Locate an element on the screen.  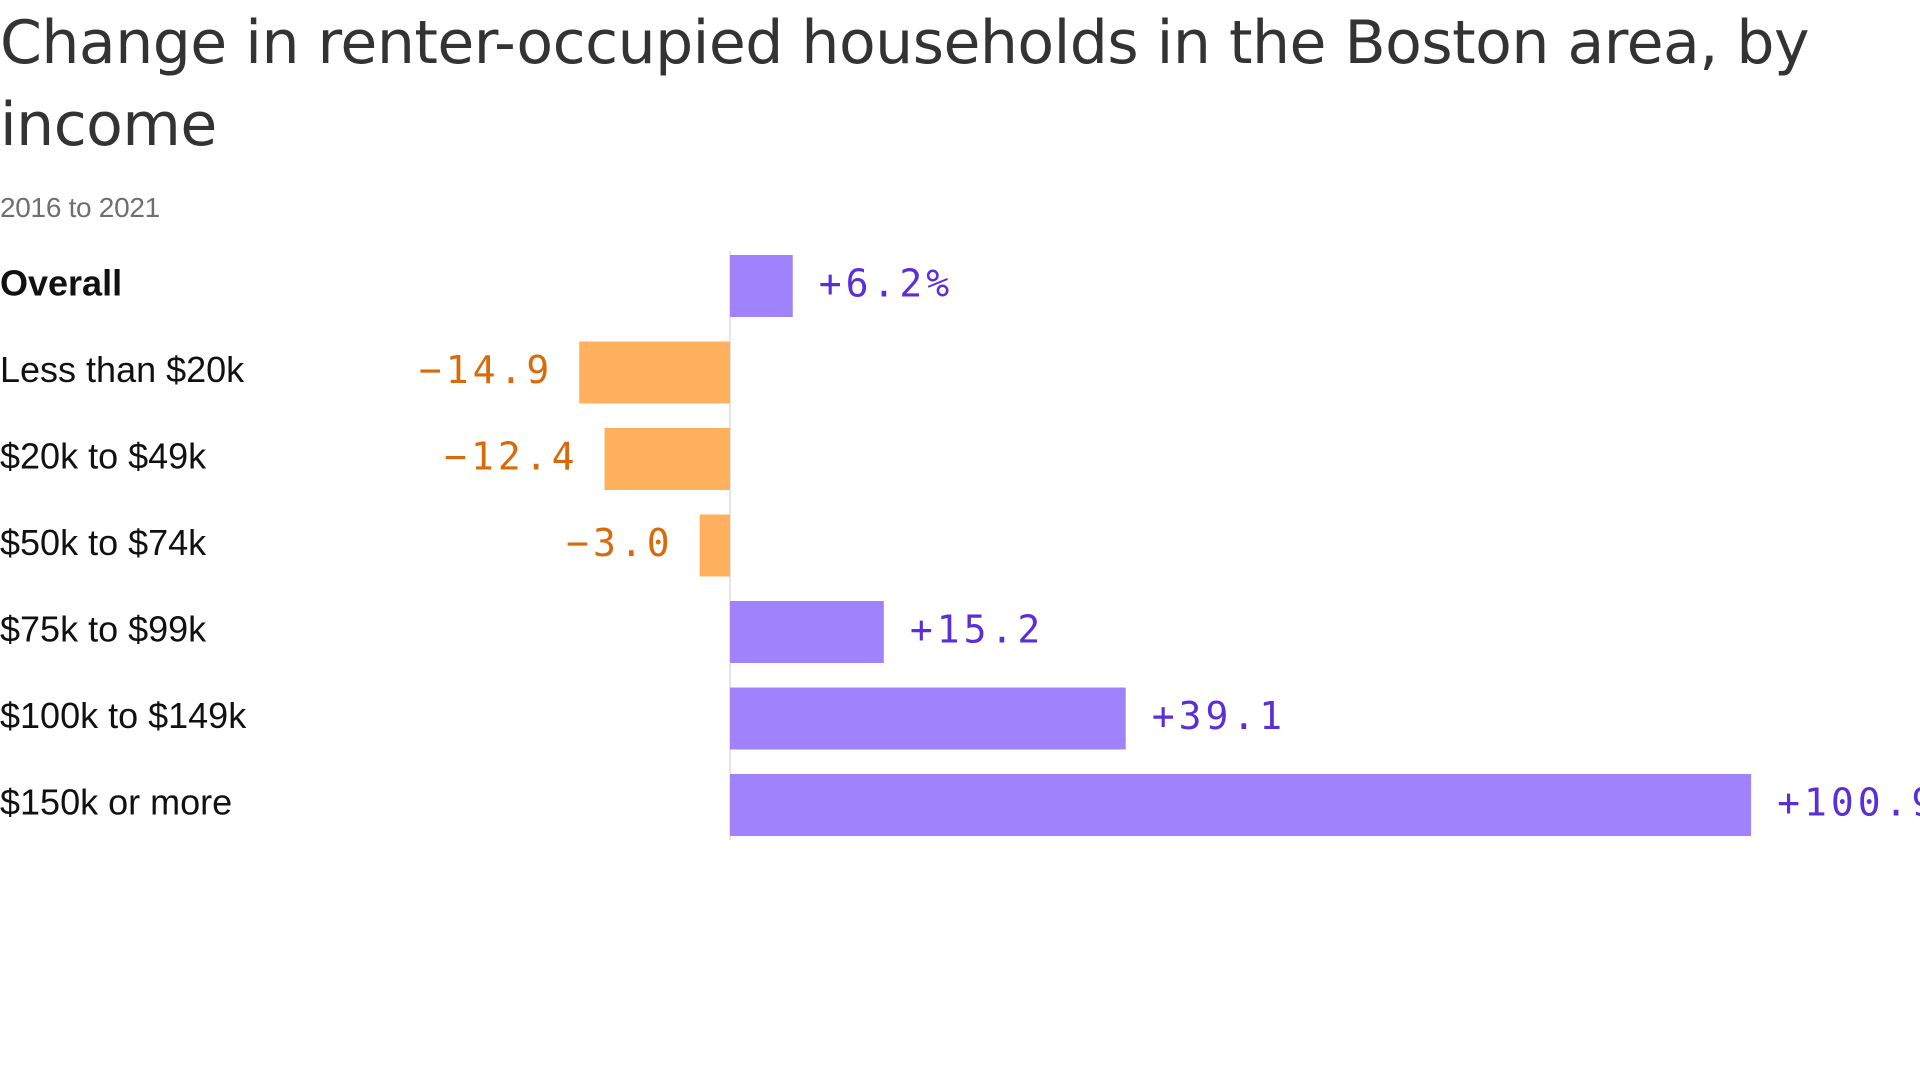
category-label: $100k to $149k is located at coordinates (123, 715).